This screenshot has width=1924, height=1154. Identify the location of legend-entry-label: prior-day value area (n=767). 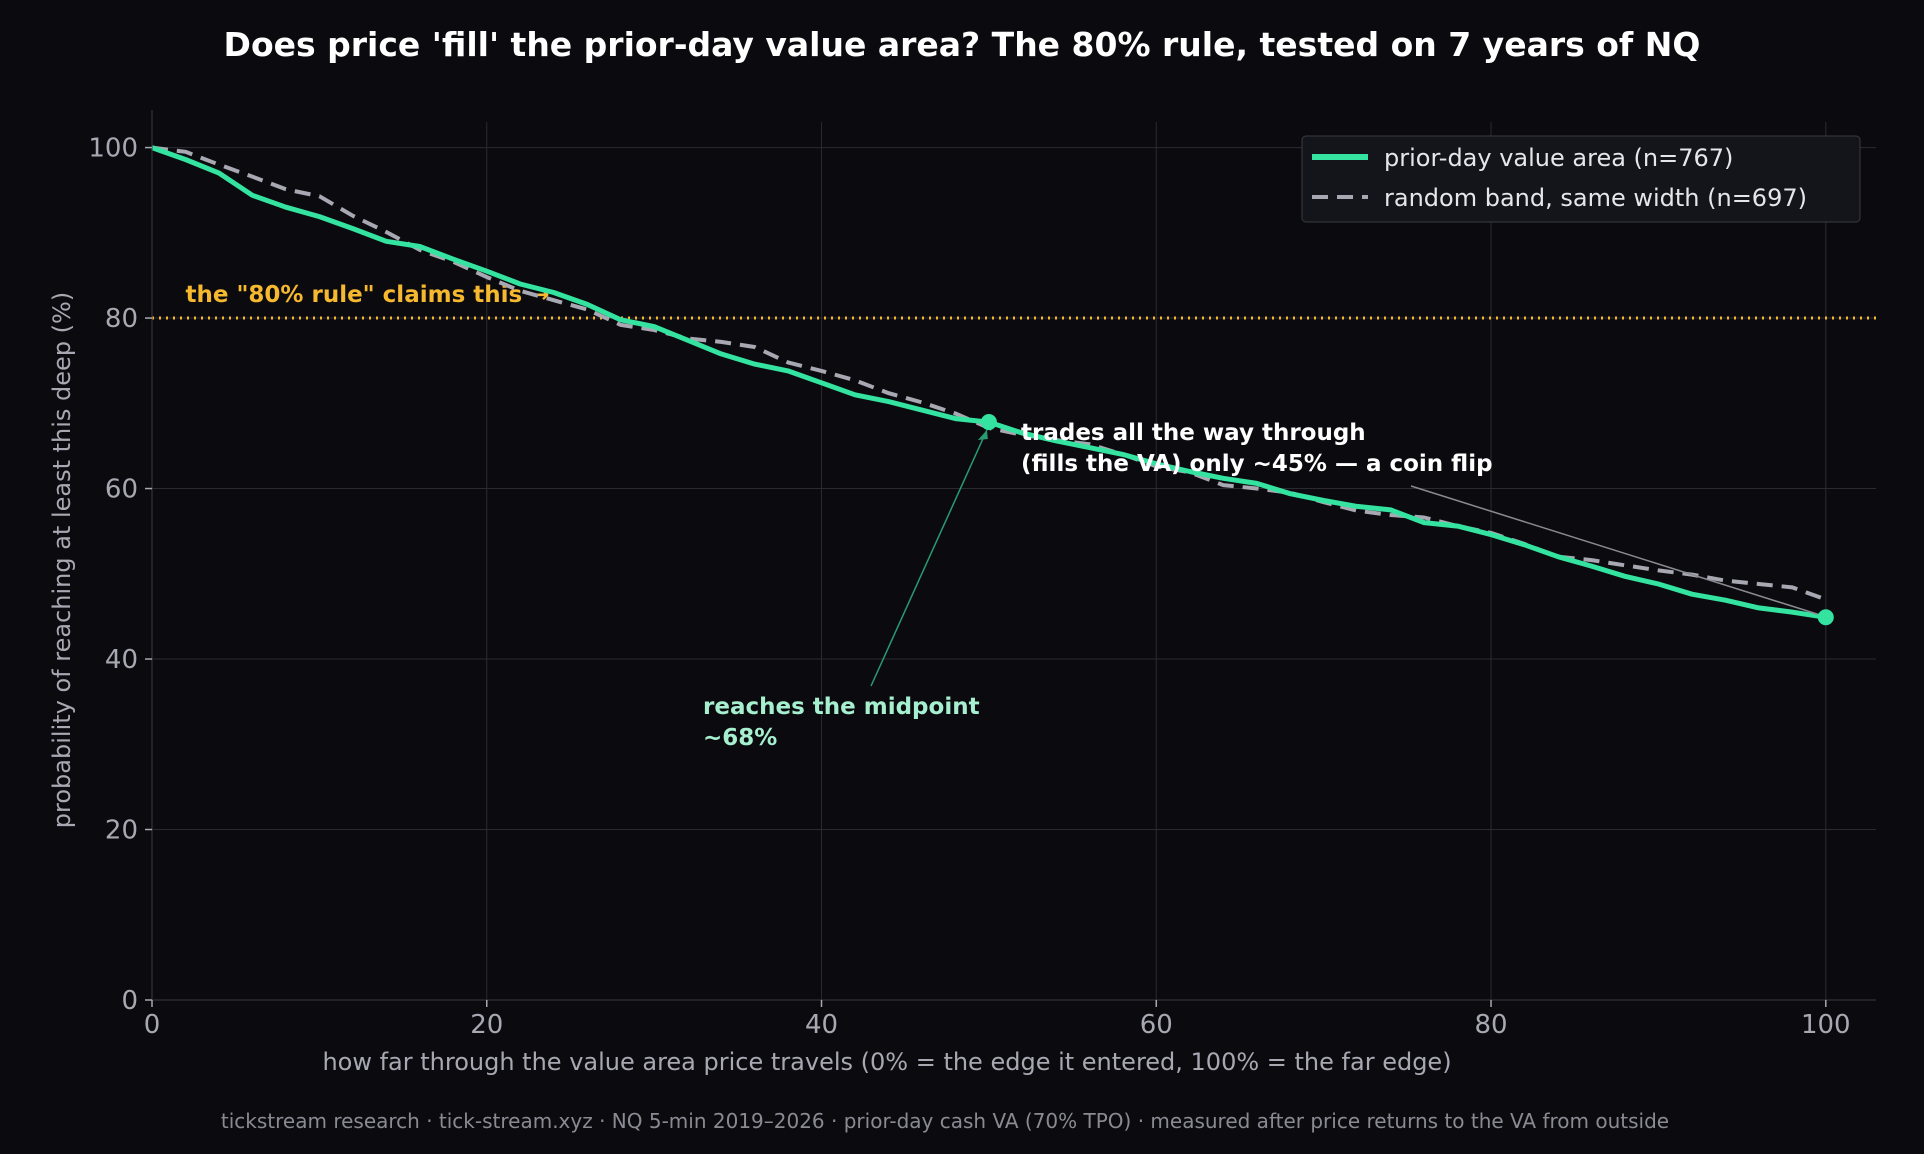
(1558, 158).